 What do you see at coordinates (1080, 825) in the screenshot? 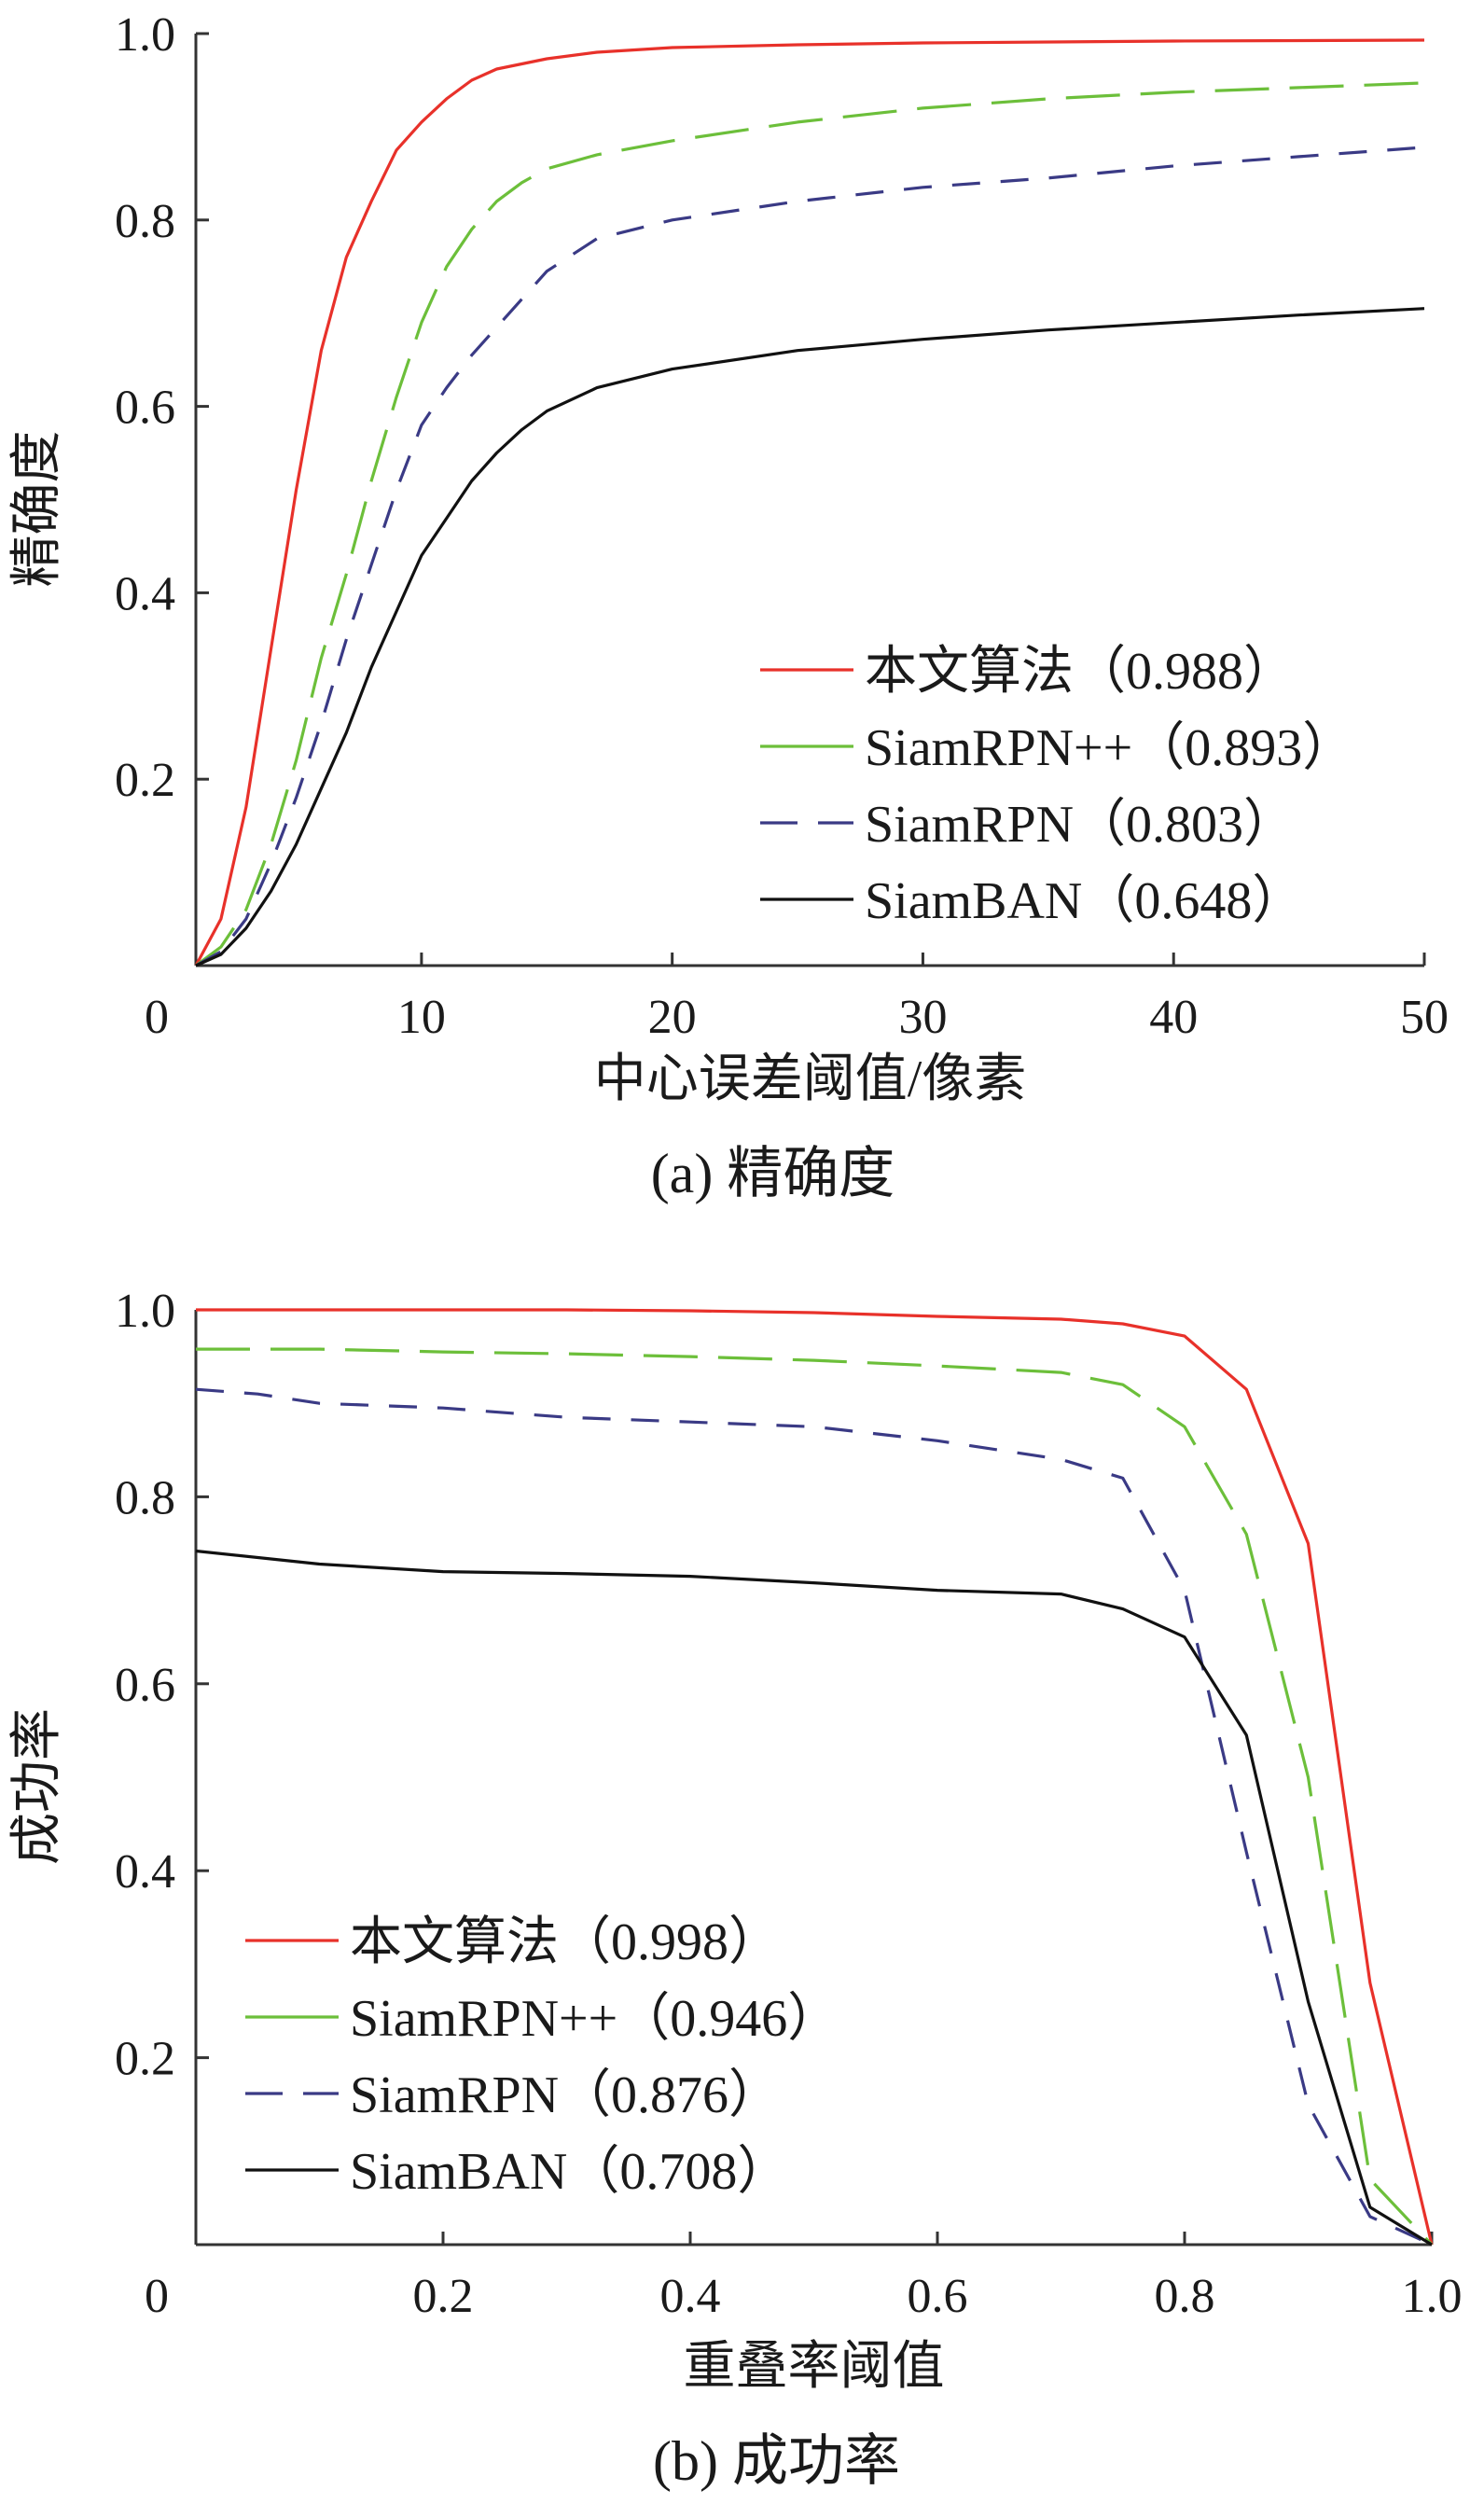
I see `legend-label-3: SiamRPN（0.803）` at bounding box center [1080, 825].